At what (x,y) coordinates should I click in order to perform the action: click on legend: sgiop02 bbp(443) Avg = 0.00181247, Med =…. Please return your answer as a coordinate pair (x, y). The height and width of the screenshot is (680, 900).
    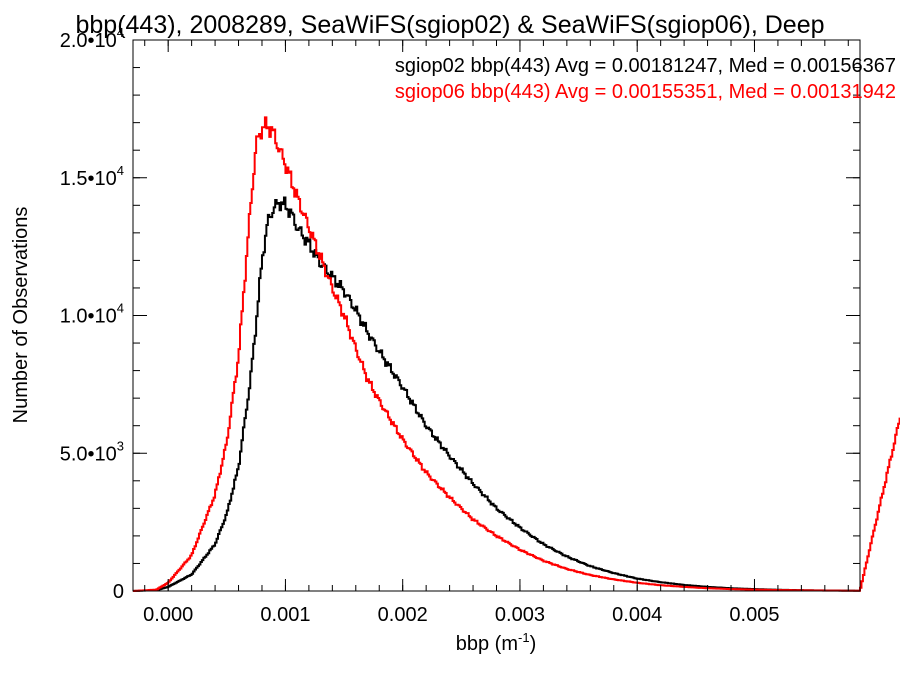
    Looking at the image, I should click on (645, 79).